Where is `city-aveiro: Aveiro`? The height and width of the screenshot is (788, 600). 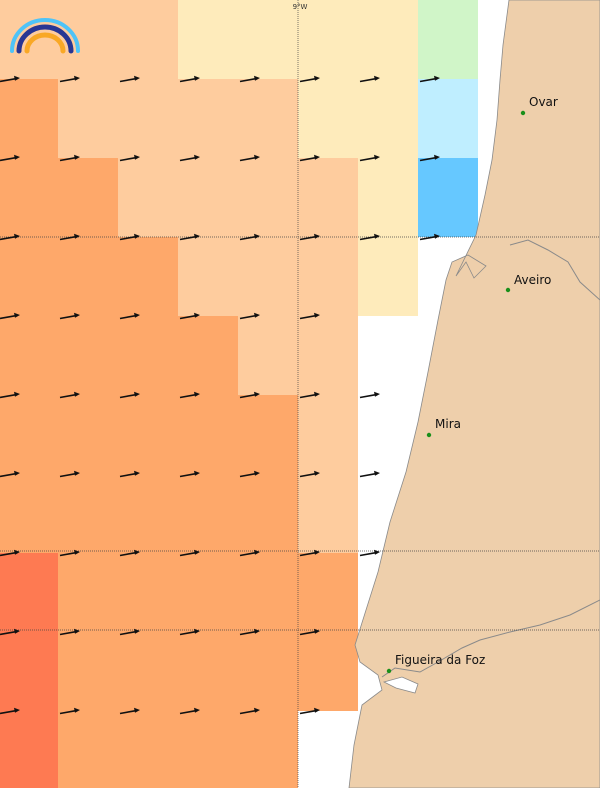
city-aveiro: Aveiro is located at coordinates (528, 283).